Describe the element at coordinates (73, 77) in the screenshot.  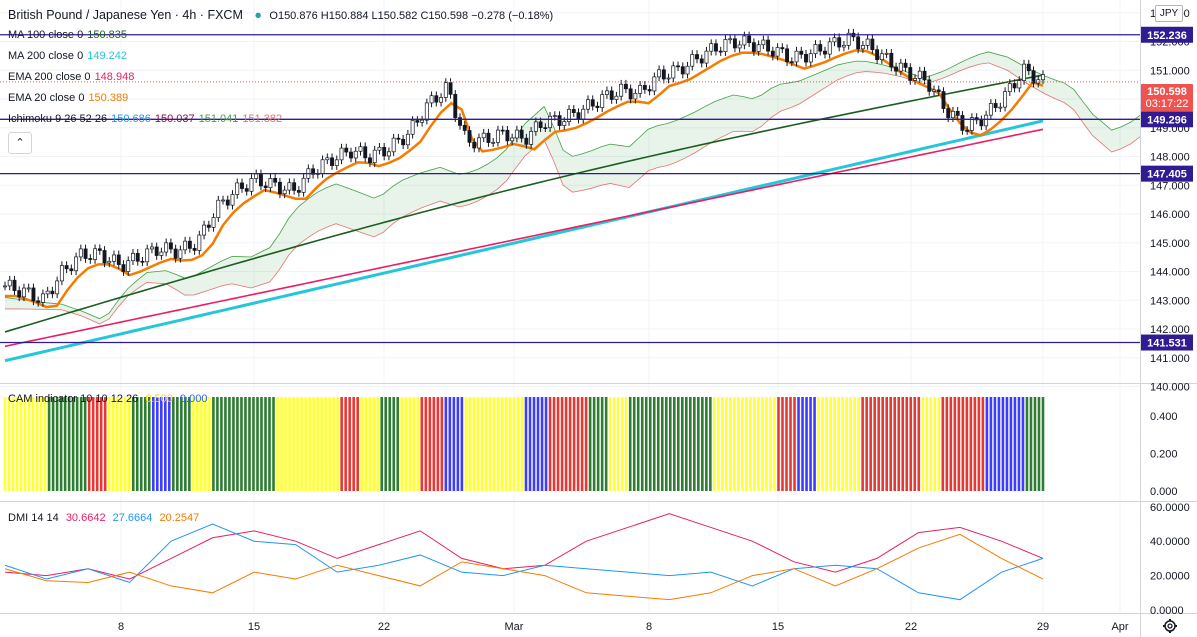
I see `indicator-legend-2: EMA 200 close 0 148.948` at that location.